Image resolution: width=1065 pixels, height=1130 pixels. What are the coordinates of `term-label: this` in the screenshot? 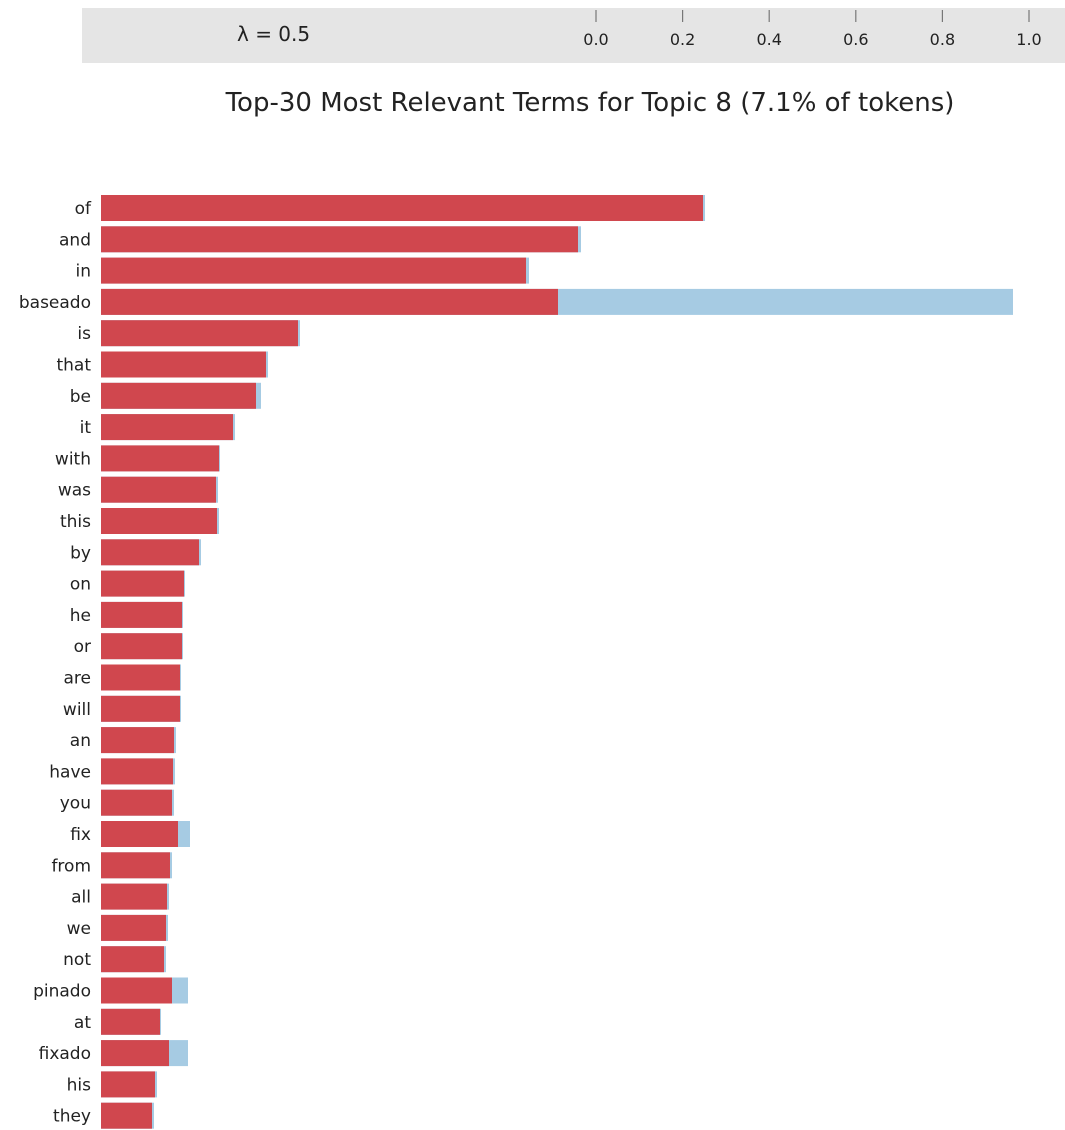 It's located at (75, 522).